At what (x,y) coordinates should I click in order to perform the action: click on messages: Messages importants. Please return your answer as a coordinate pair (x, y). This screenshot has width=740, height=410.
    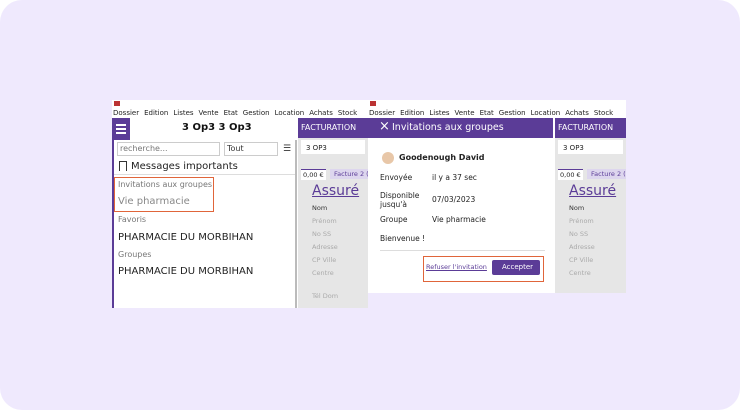
    Looking at the image, I should click on (184, 166).